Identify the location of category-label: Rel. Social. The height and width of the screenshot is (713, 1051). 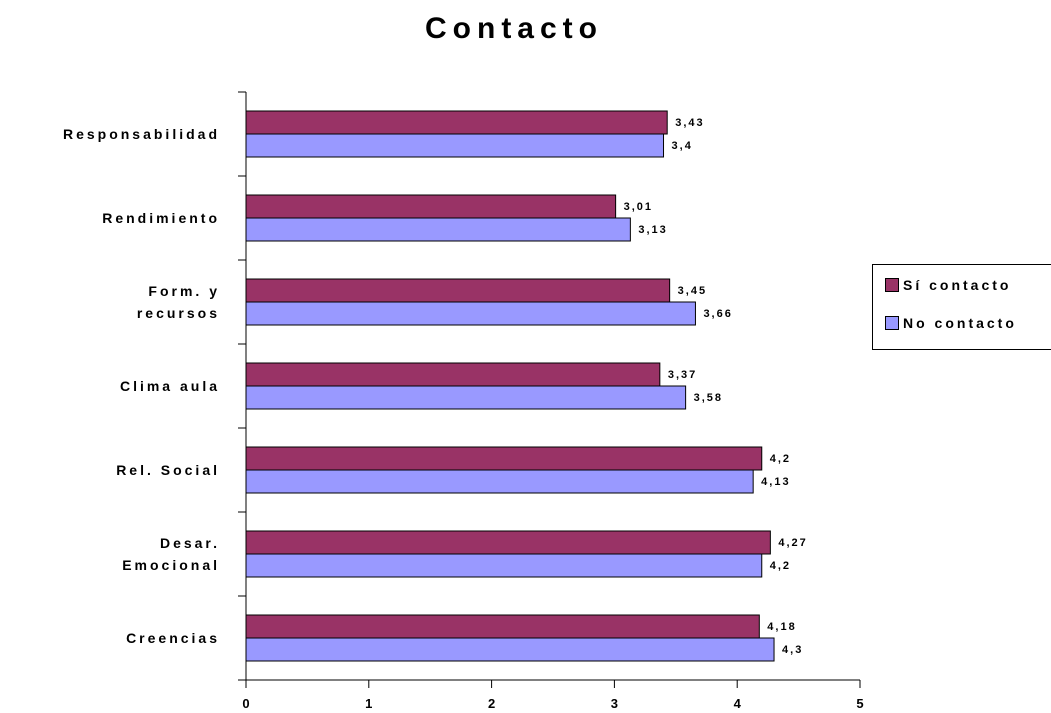
(168, 470).